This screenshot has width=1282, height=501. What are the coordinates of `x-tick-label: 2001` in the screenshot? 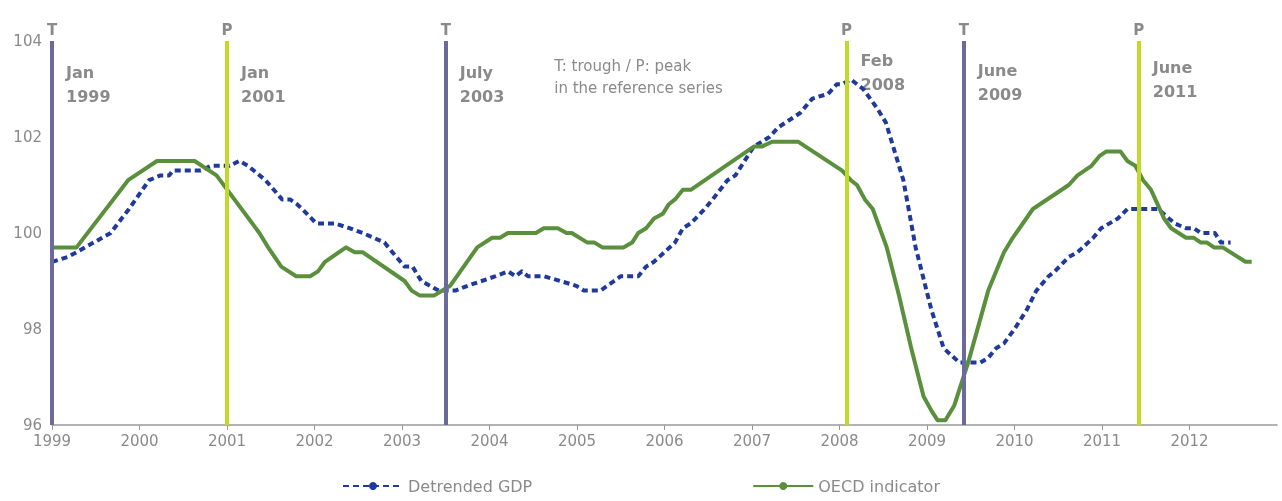 It's located at (227, 440).